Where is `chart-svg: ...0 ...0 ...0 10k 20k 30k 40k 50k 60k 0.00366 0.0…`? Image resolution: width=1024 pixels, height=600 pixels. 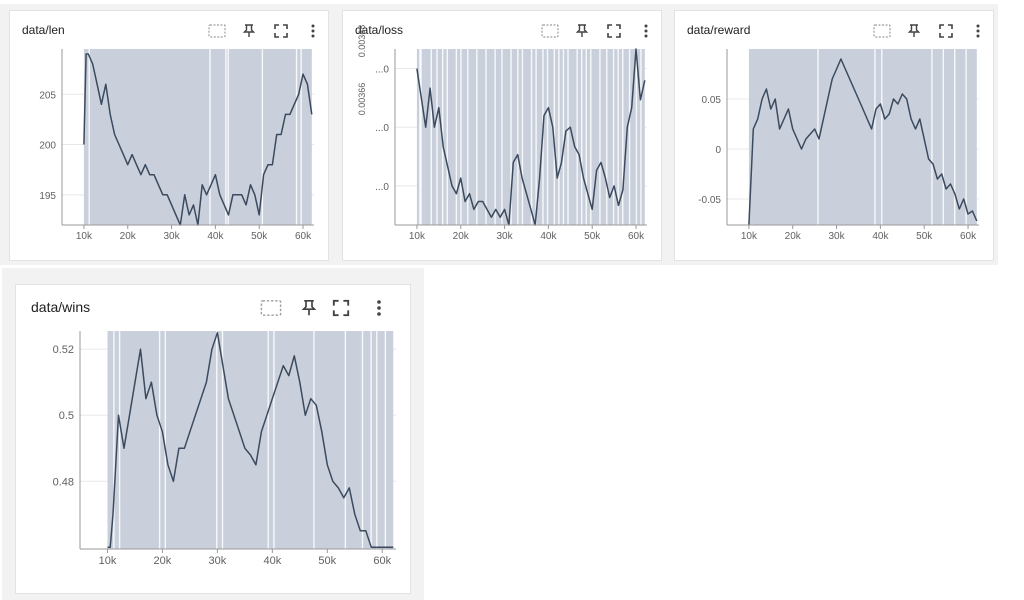 chart-svg: ...0 ...0 ...0 10k 20k 30k 40k 50k 60k 0.00366 0.0… is located at coordinates (502, 133).